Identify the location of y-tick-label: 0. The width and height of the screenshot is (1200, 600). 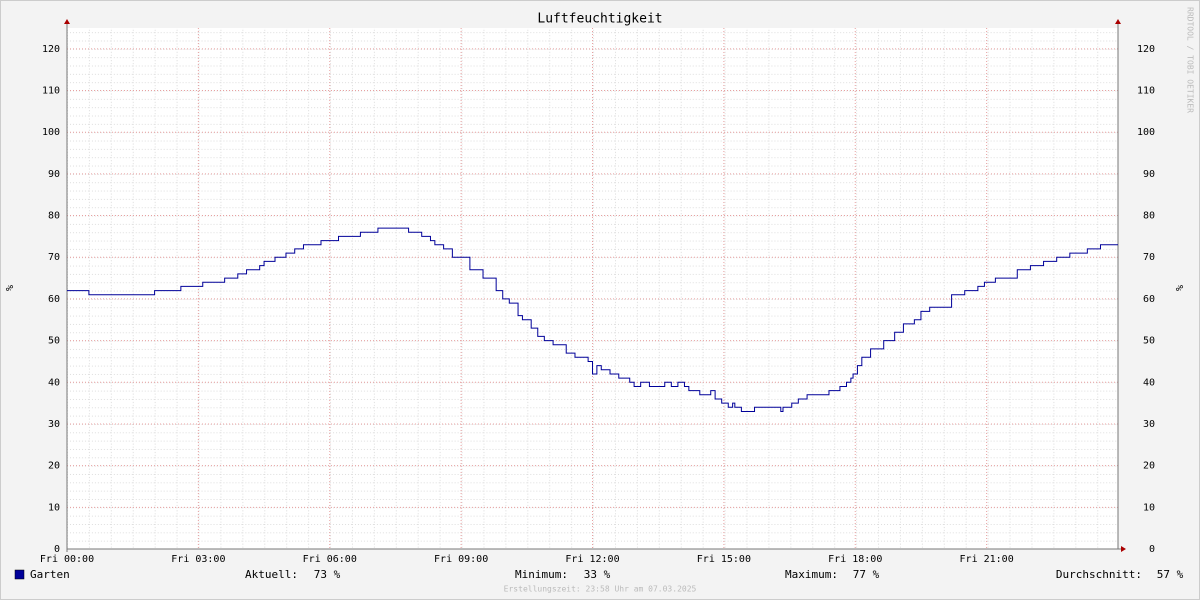
(57, 549).